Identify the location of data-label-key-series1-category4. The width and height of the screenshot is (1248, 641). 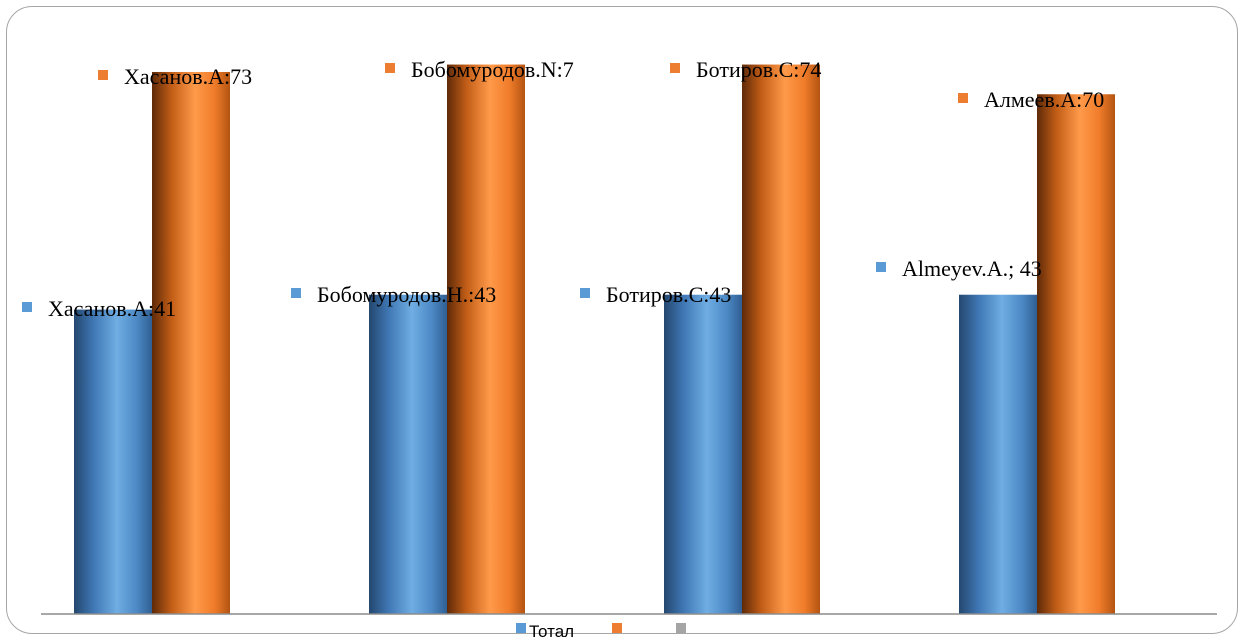
(881, 267).